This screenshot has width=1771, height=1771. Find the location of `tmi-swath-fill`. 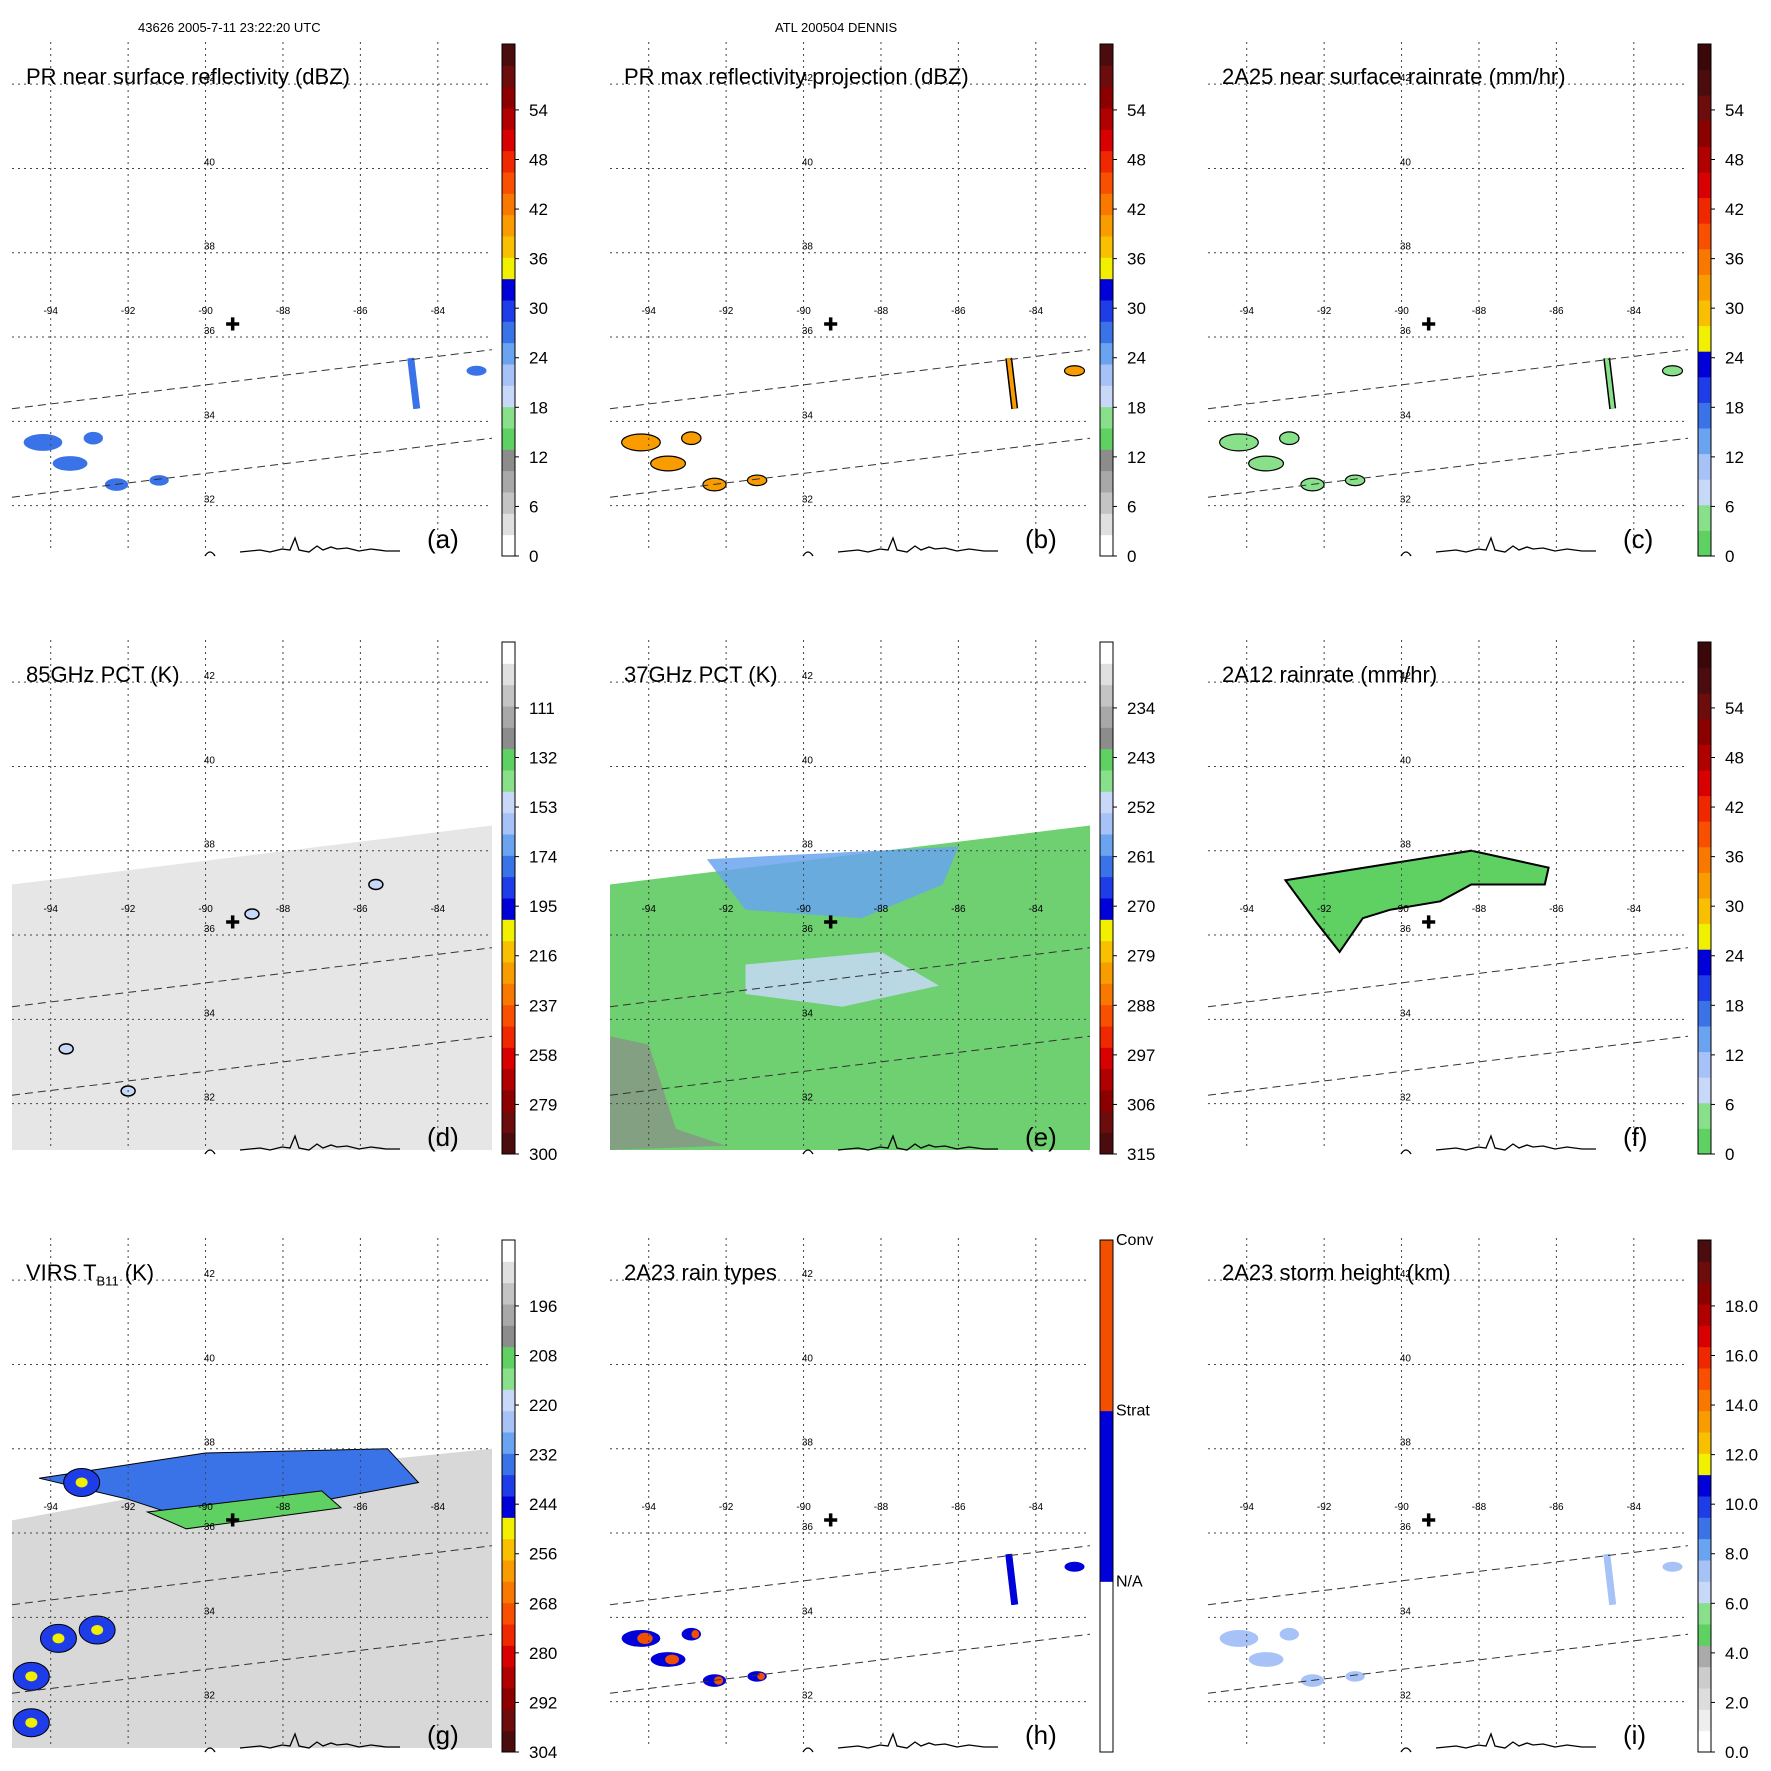

tmi-swath-fill is located at coordinates (252, 987).